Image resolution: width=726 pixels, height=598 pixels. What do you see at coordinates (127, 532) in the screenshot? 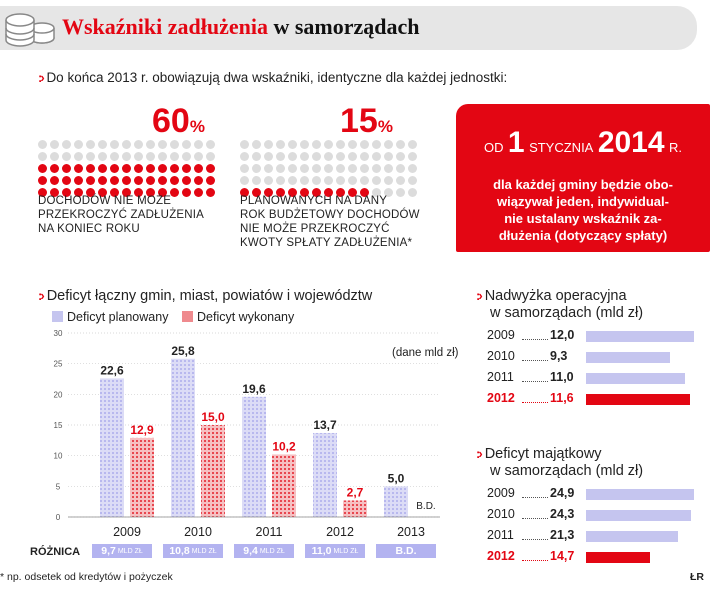
I see `x-tick-label: 2009` at bounding box center [127, 532].